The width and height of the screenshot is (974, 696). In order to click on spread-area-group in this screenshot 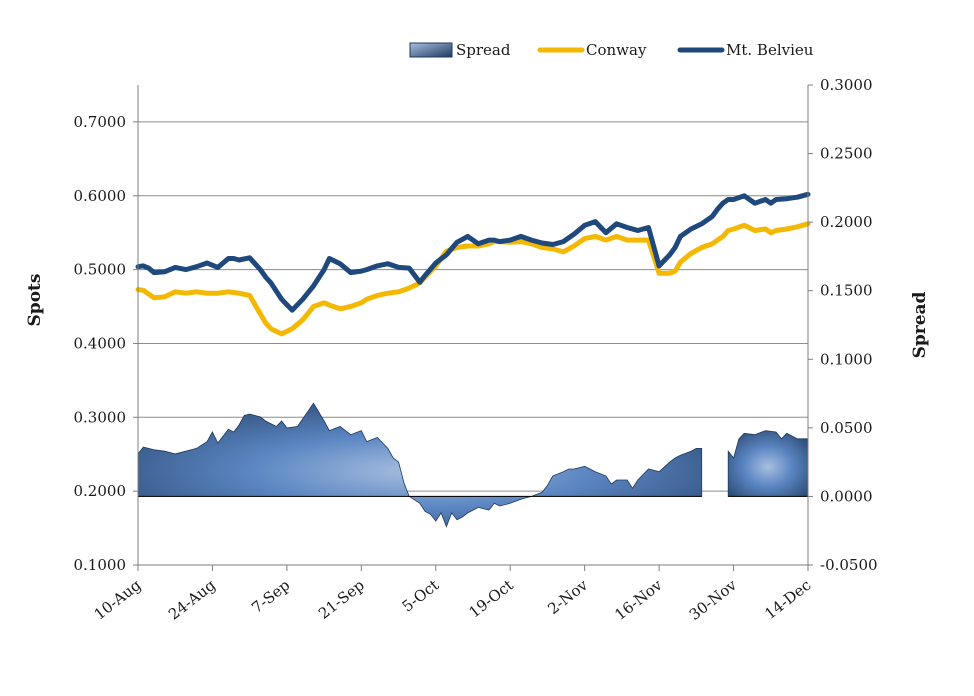, I will do `click(473, 465)`.